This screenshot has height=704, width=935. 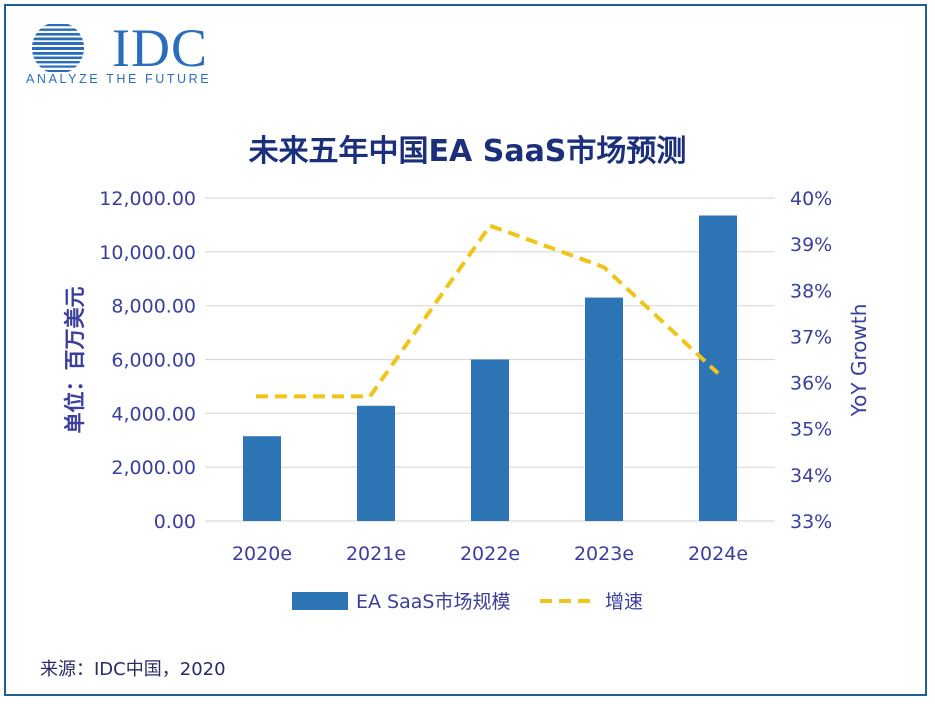 I want to click on y2-tick-label: 34%, so click(x=811, y=476).